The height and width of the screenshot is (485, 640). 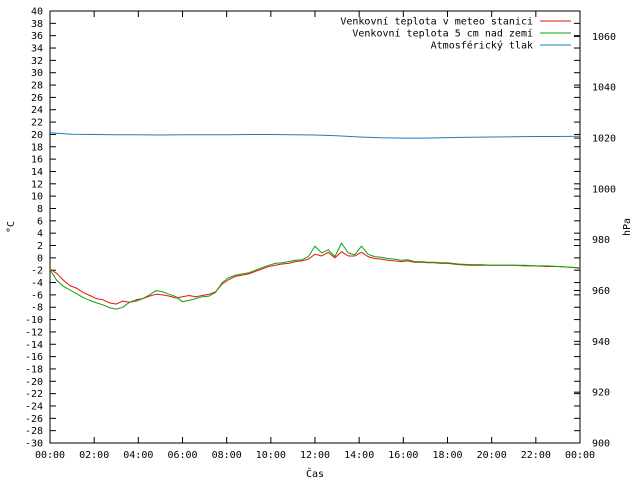 I want to click on legend-label: Venkovní teplota 5 cm nad zemí, so click(x=442, y=34).